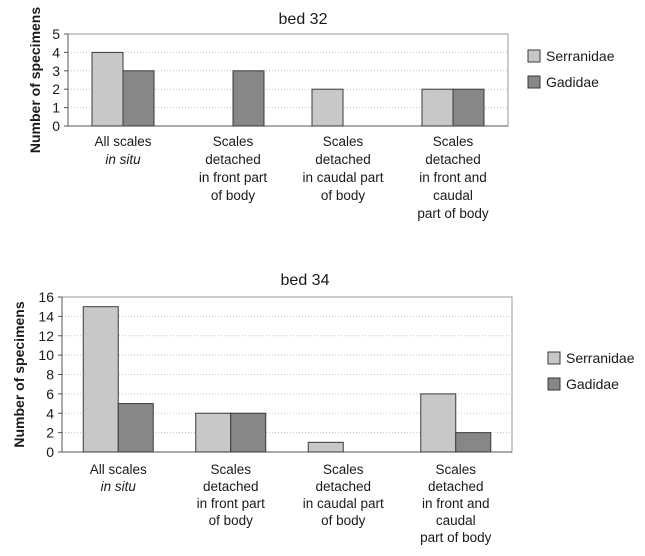 The image size is (645, 556). Describe the element at coordinates (46, 355) in the screenshot. I see `y-tick-label: 10` at that location.